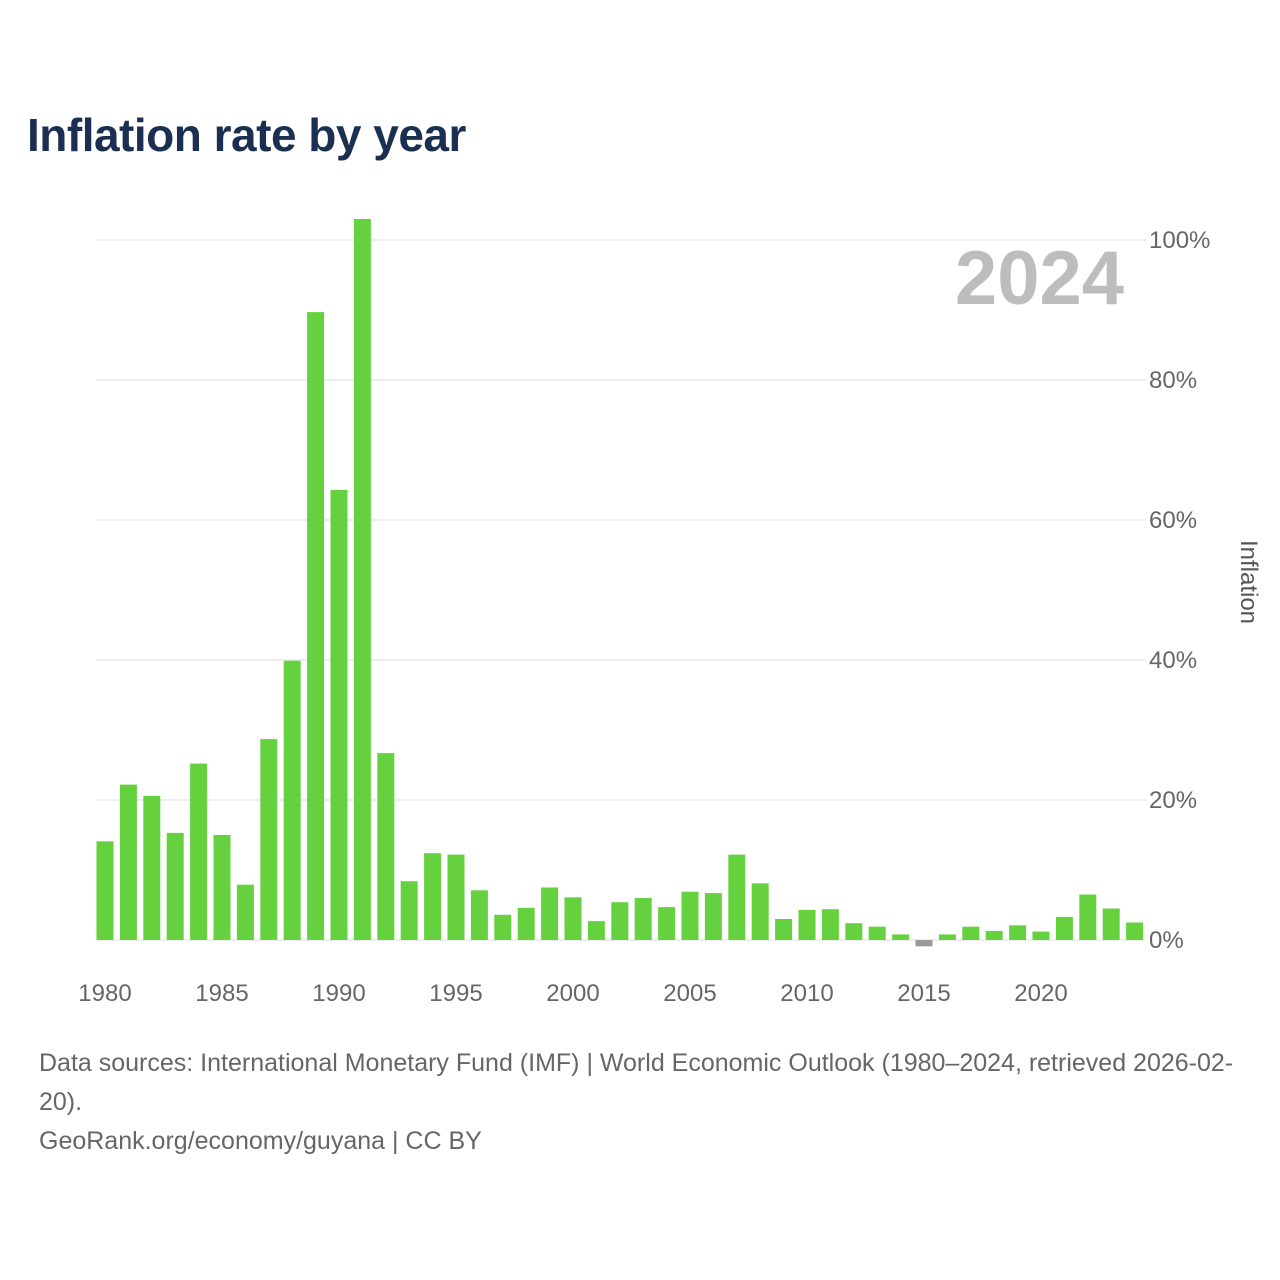  Describe the element at coordinates (338, 993) in the screenshot. I see `x-tick-label: 1990` at that location.